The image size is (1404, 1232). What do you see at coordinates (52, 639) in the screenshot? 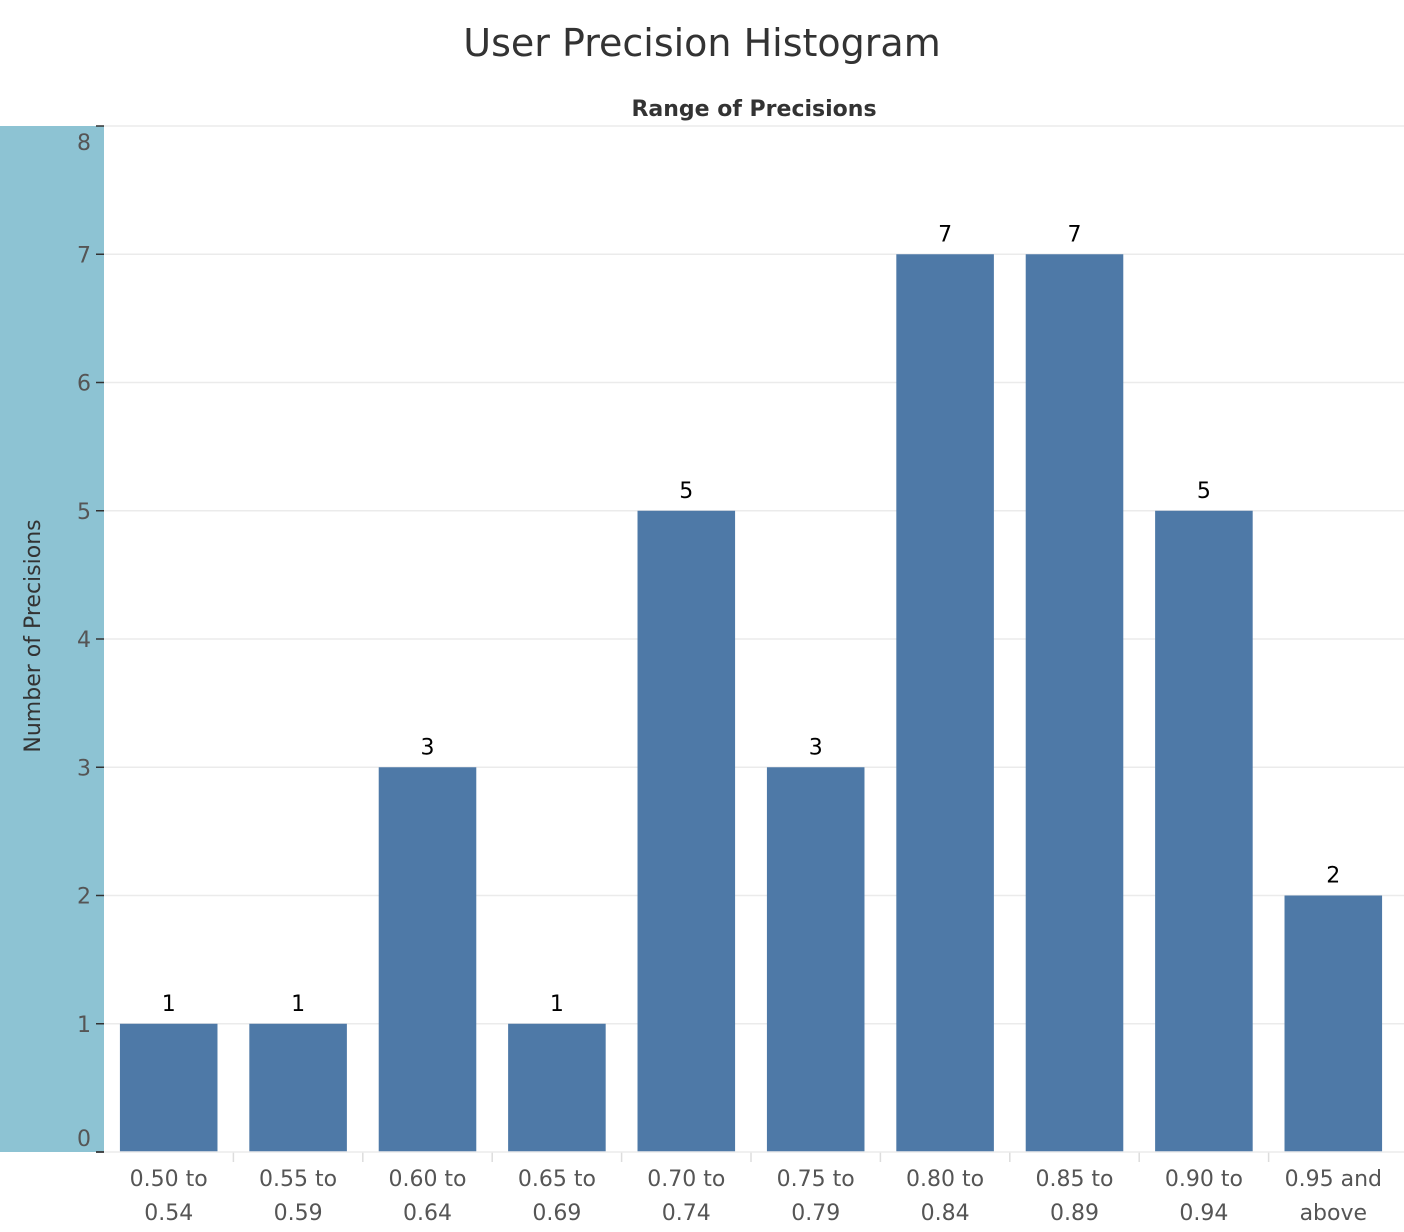
I see `y-axis-band` at bounding box center [52, 639].